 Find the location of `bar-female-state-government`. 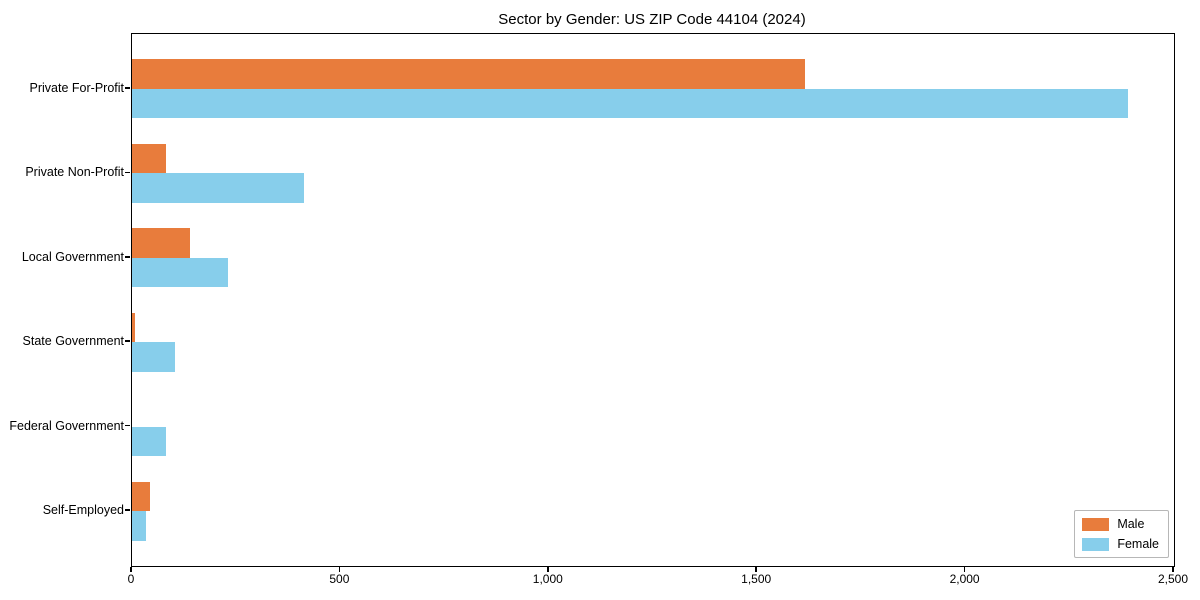

bar-female-state-government is located at coordinates (153, 357).